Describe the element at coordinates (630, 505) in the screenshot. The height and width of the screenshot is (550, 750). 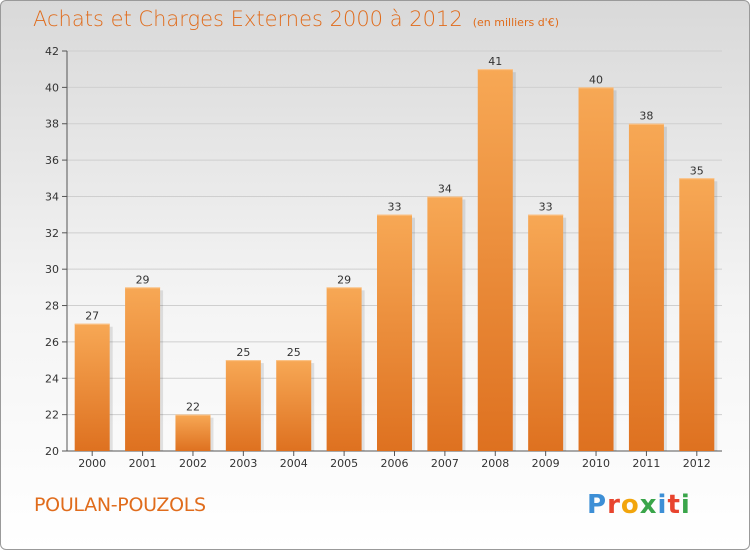
I see `logo-letter: o` at that location.